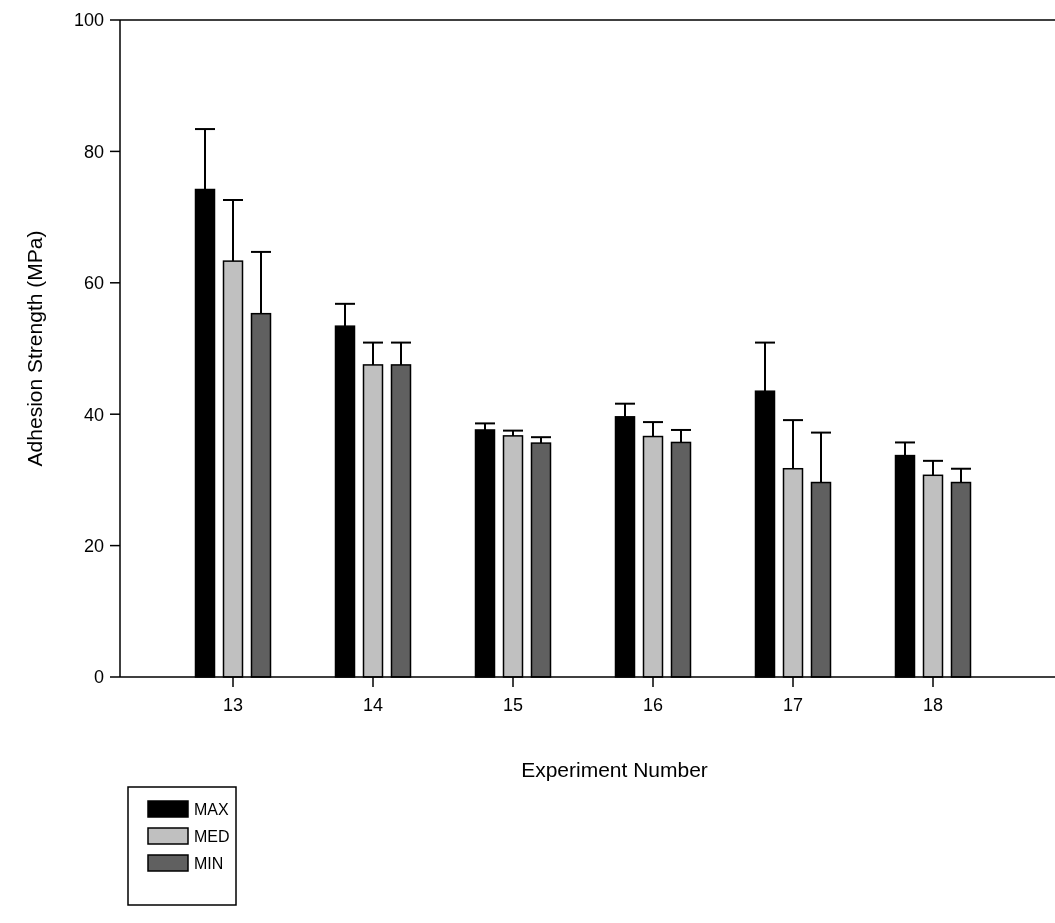 This screenshot has width=1055, height=923. I want to click on y-tick-label: 80, so click(93, 151).